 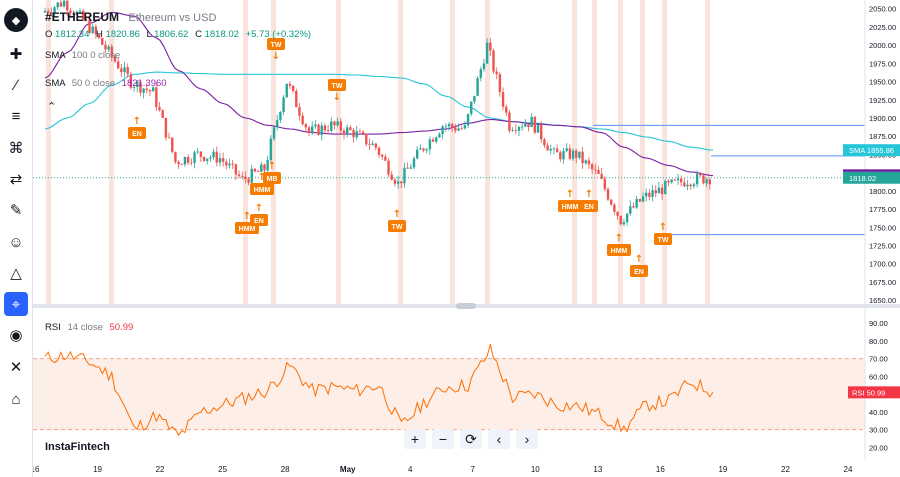 I want to click on price-tick-label: 2025.00, so click(x=882, y=27).